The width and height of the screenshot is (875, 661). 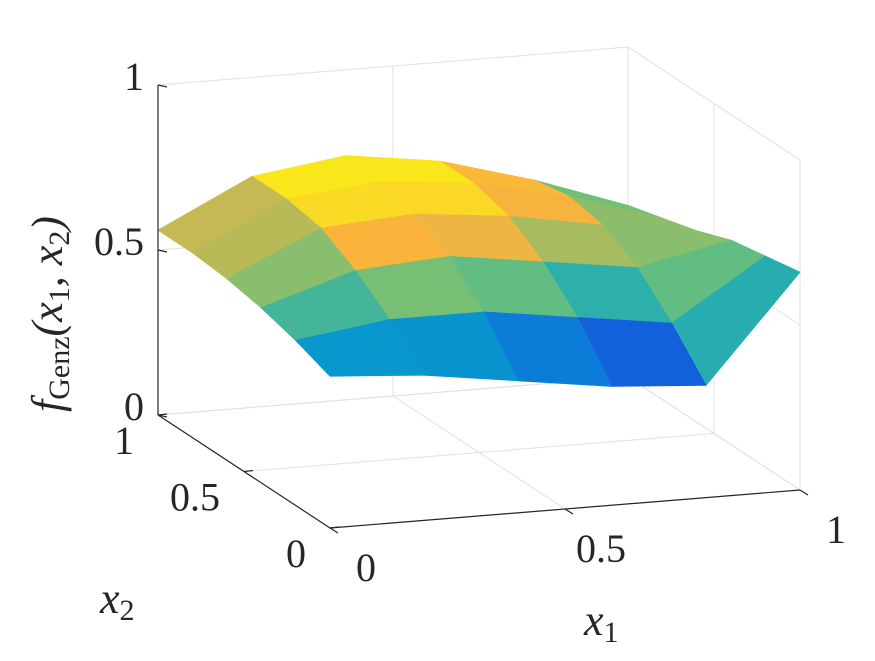 I want to click on y-label-main: x, so click(x=109, y=598).